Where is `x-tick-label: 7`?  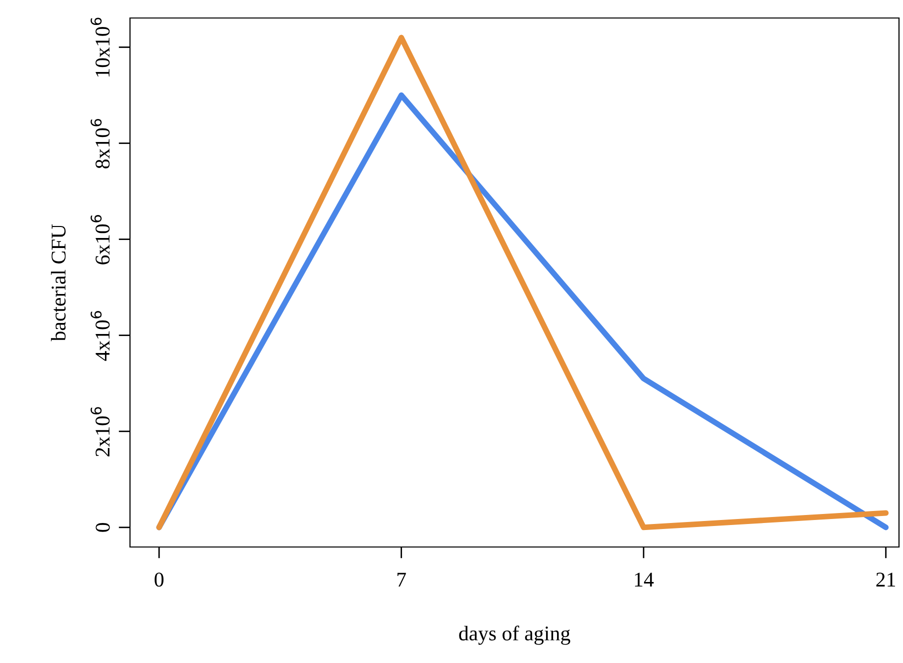 x-tick-label: 7 is located at coordinates (401, 579).